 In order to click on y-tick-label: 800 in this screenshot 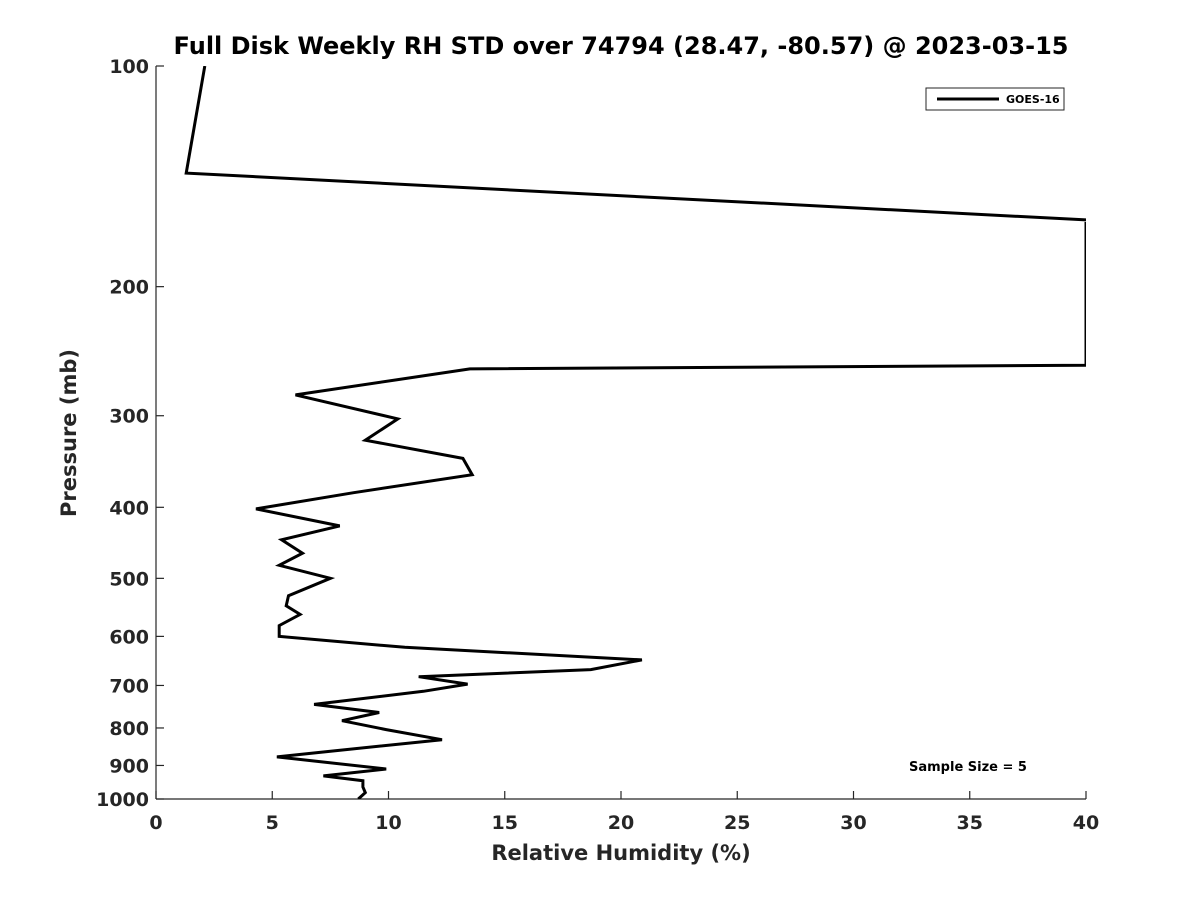, I will do `click(129, 729)`.